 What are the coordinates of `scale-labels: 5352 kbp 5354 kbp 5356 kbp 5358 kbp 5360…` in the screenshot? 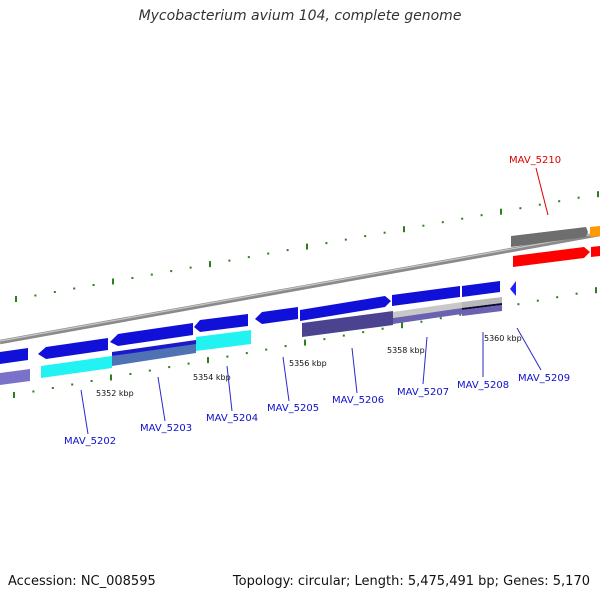 It's located at (309, 366).